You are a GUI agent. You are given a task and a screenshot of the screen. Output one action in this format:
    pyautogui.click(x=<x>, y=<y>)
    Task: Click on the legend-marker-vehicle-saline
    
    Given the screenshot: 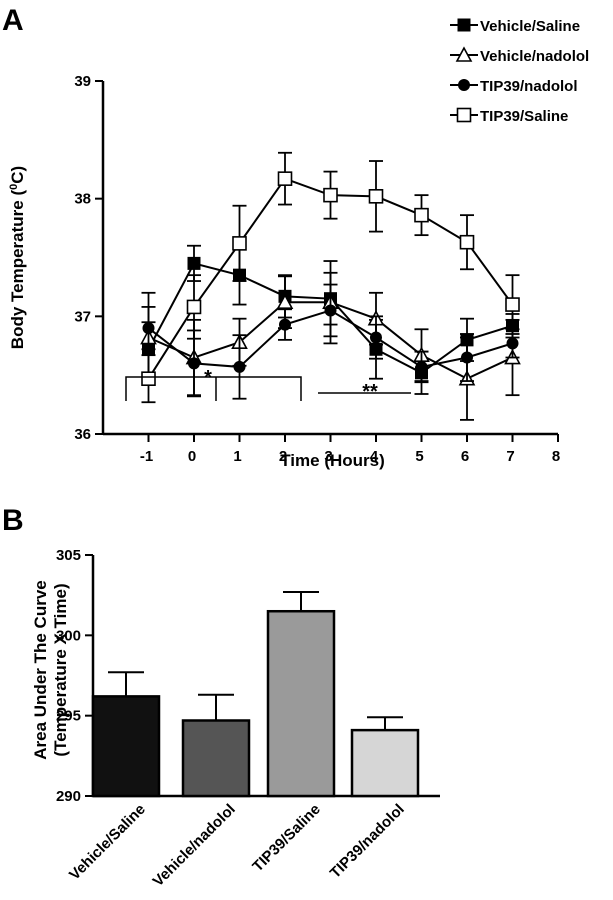 What is the action you would take?
    pyautogui.click(x=464, y=25)
    